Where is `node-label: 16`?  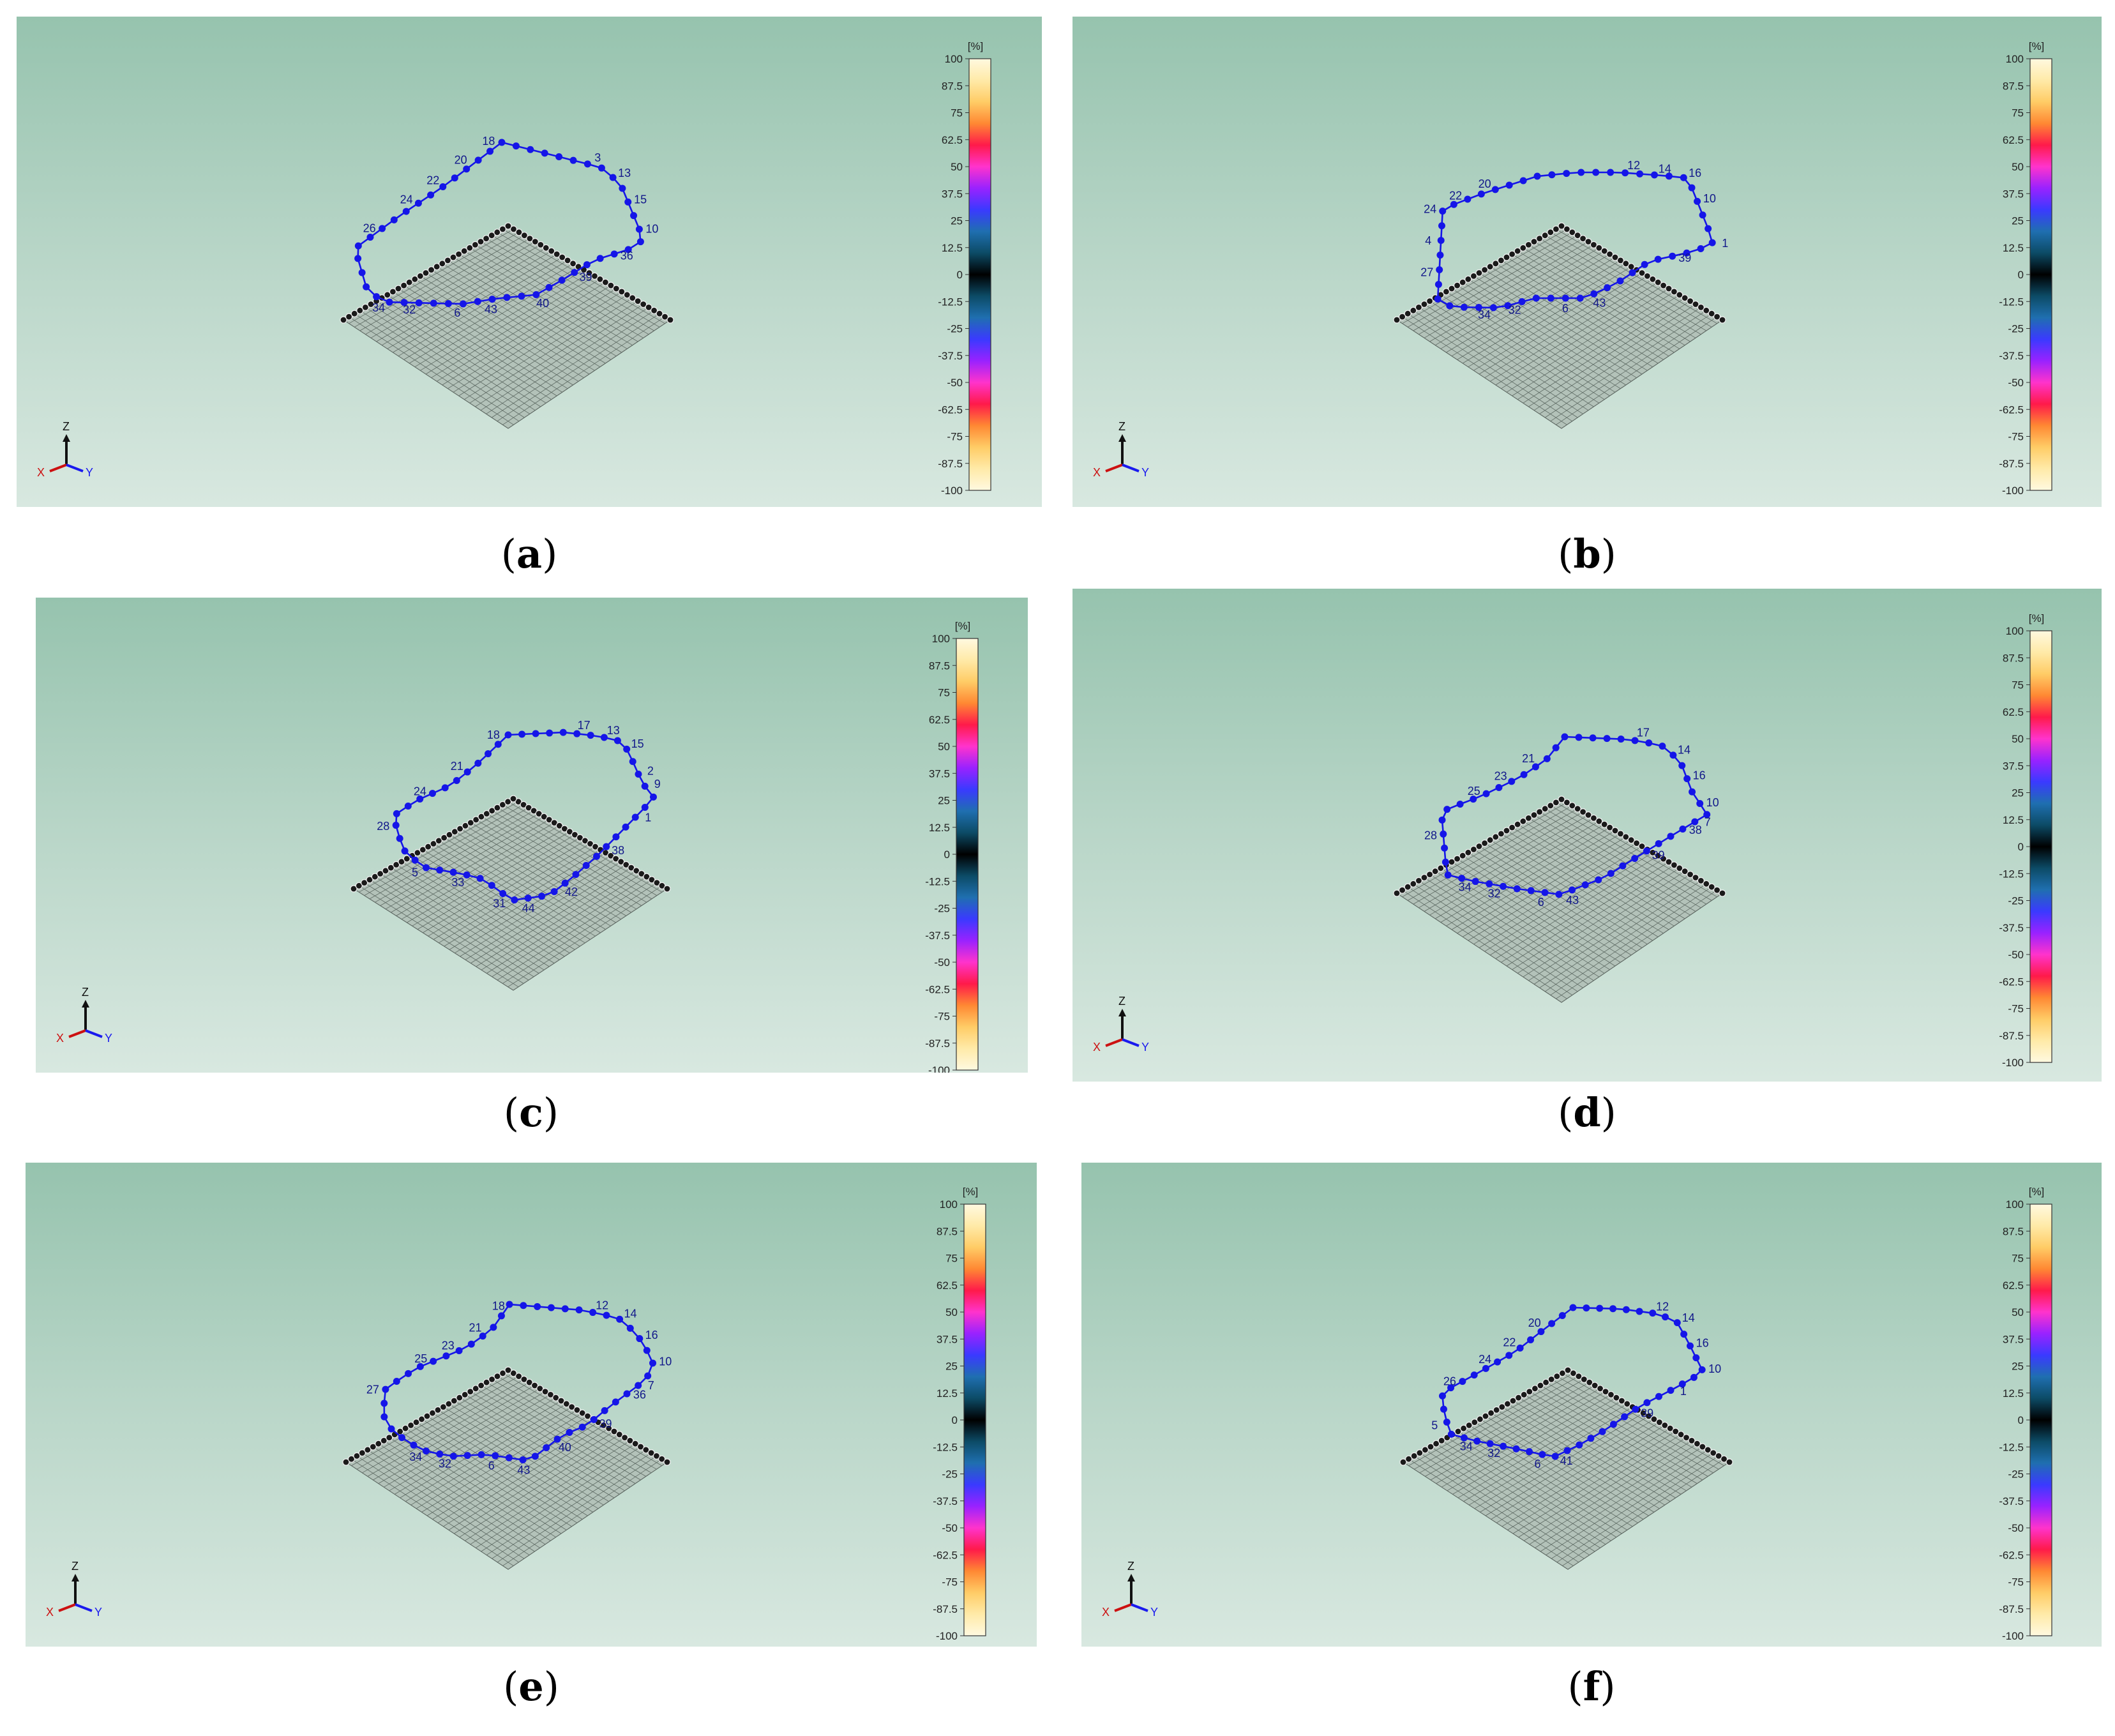
node-label: 16 is located at coordinates (1699, 775).